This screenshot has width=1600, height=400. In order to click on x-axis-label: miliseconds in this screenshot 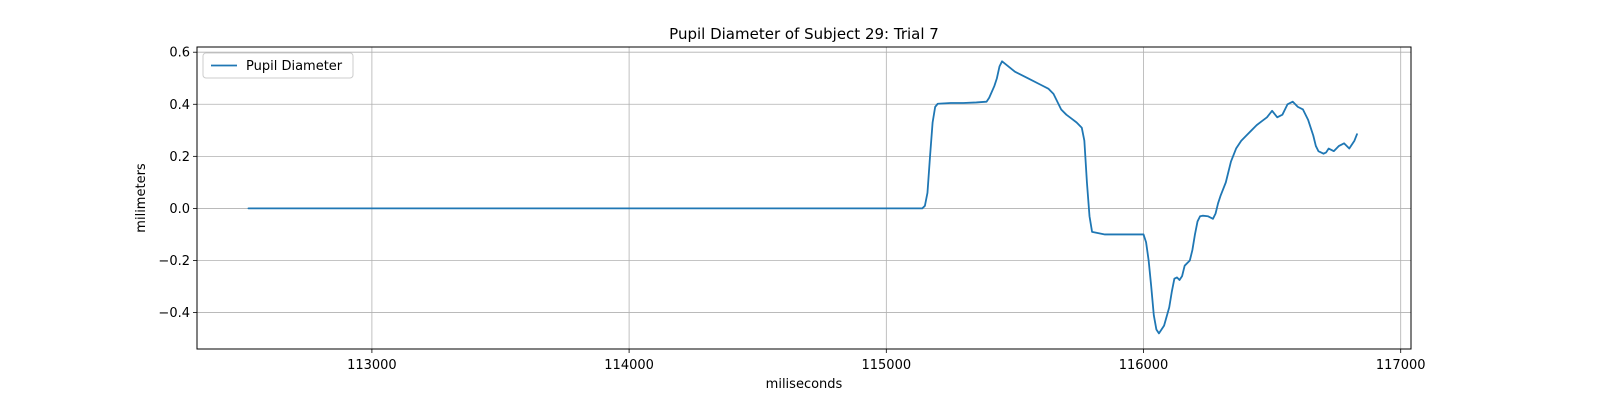, I will do `click(804, 384)`.